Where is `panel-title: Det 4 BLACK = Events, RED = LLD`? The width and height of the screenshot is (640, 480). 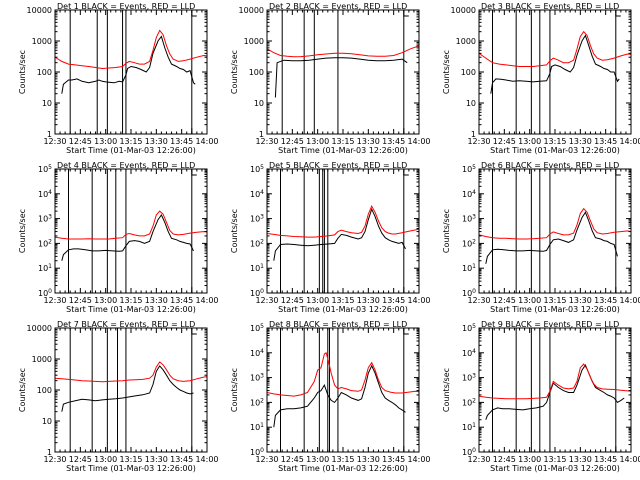 panel-title: Det 4 BLACK = Events, RED = LLD is located at coordinates (126, 165).